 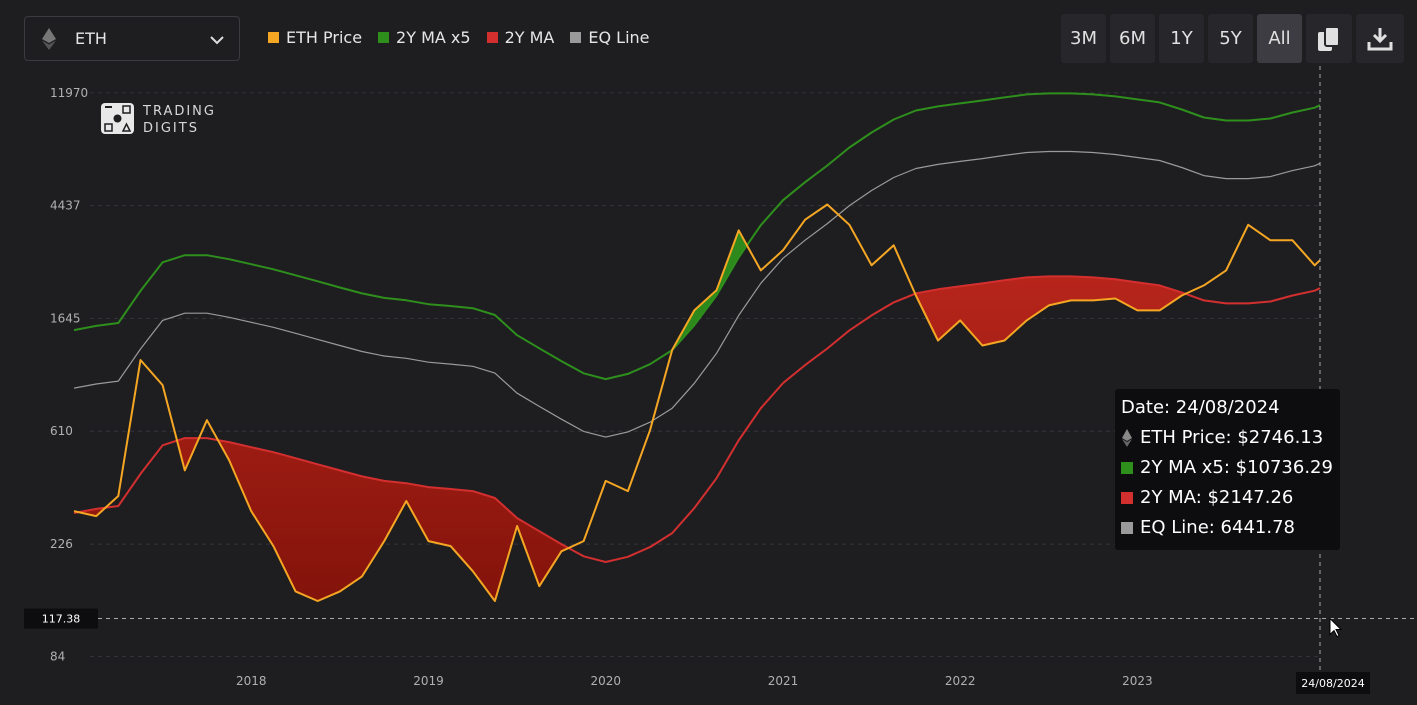 I want to click on range-button: 5Y, so click(x=1230, y=38).